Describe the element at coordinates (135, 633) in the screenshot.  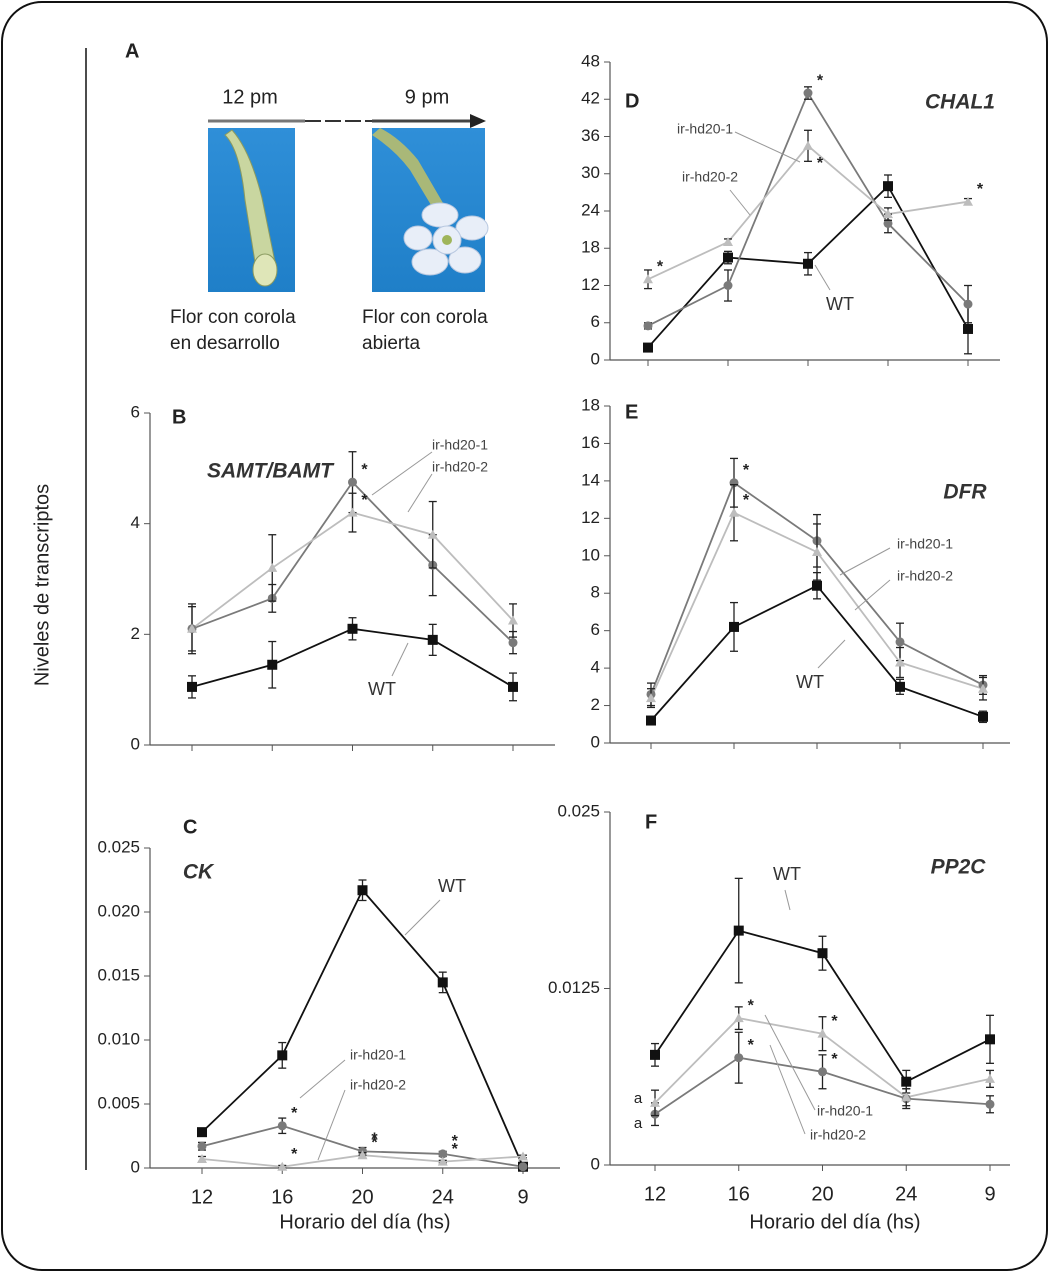
I see `y-tick-label: 2` at that location.